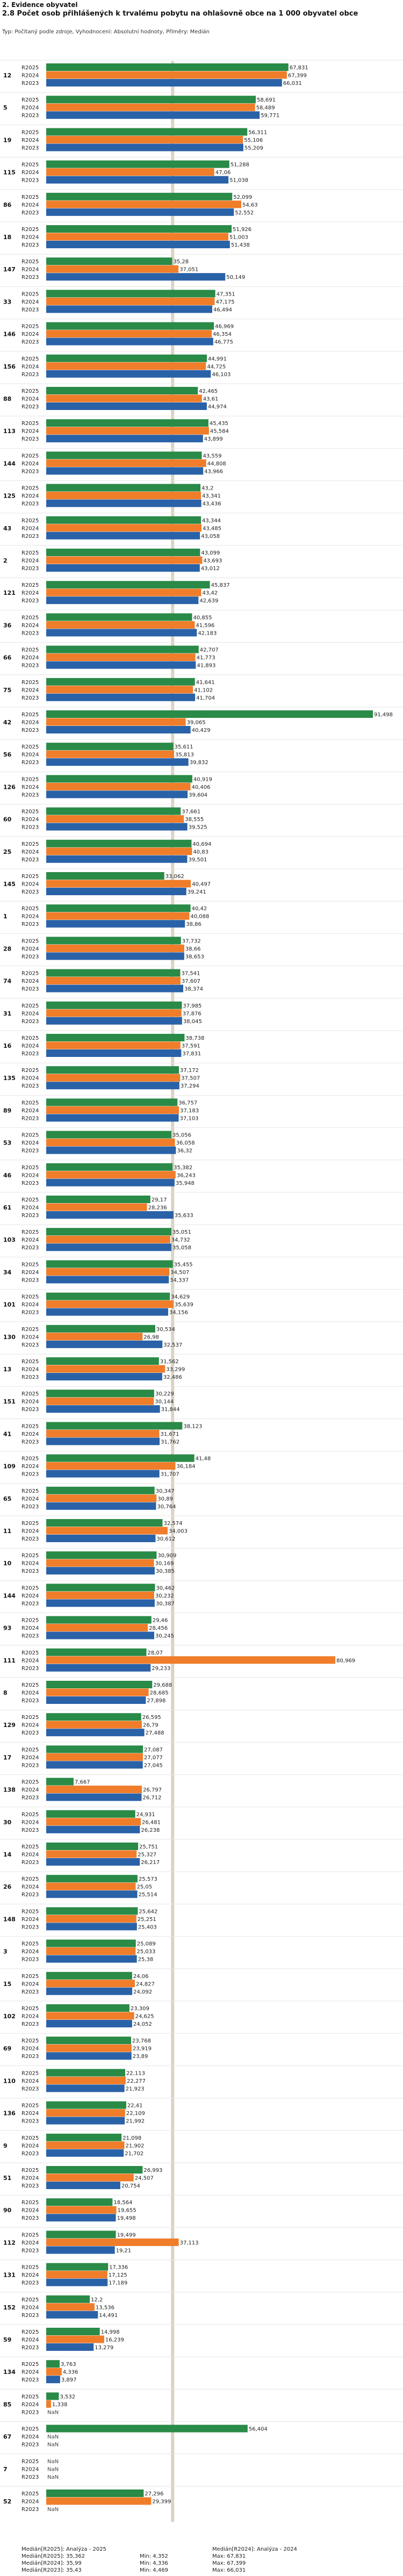 The image size is (403, 2576). I want to click on data-label: 30,909, so click(166, 1556).